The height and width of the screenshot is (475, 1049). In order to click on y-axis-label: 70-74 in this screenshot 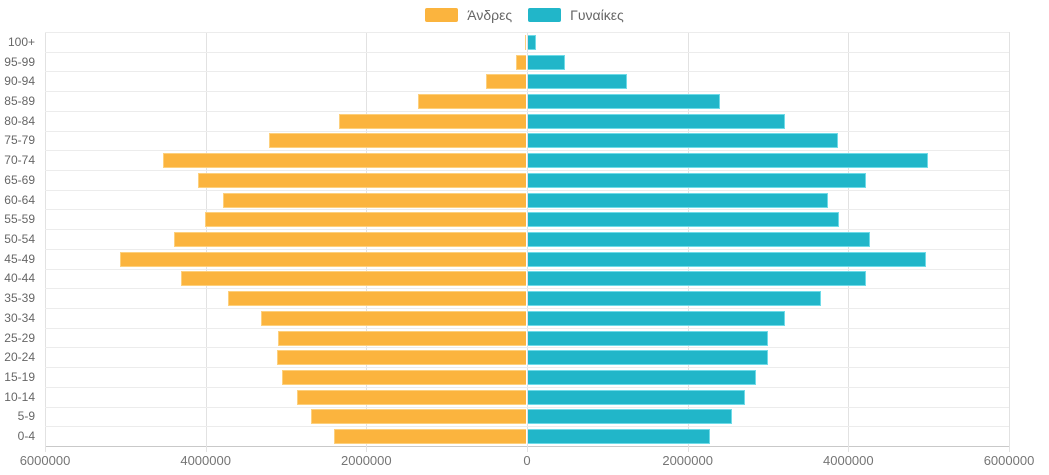, I will do `click(19, 160)`.